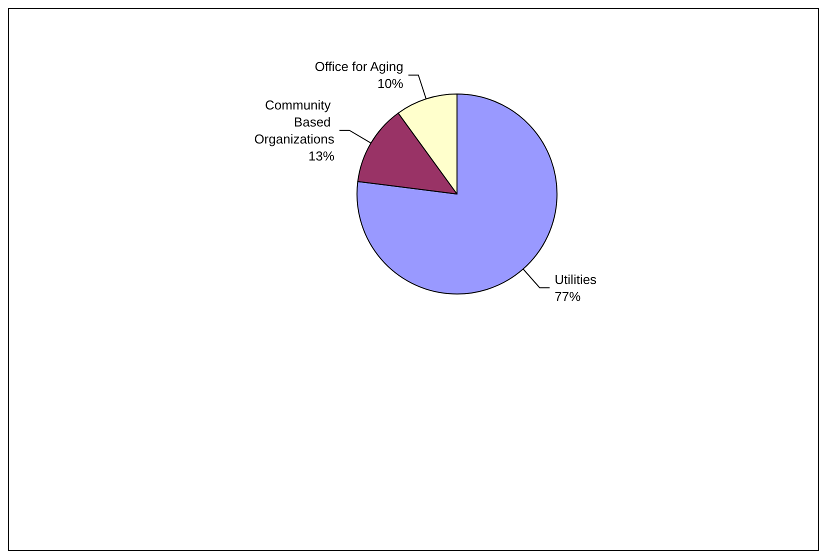 The image size is (827, 559). I want to click on data-label: 77%, so click(568, 296).